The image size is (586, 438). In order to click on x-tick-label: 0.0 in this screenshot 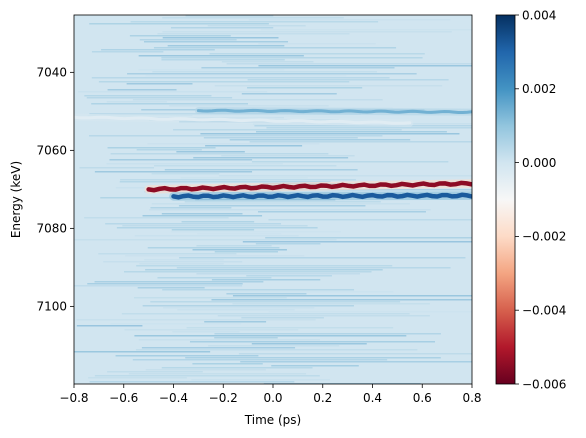, I will do `click(272, 398)`.